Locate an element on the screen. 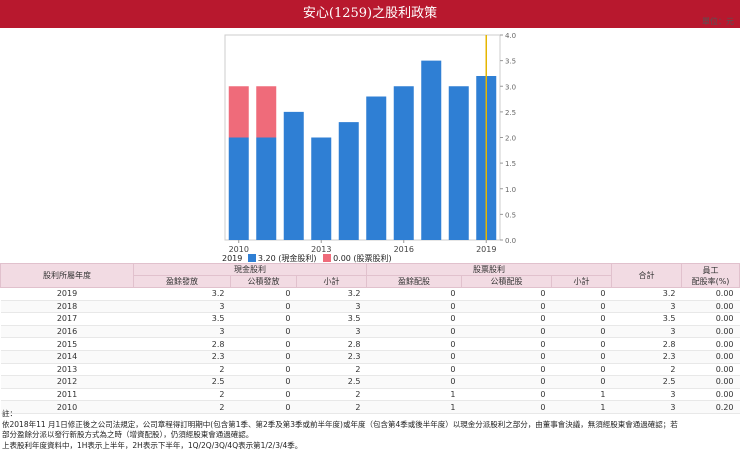 The height and width of the screenshot is (454, 740). header-total: 合計 is located at coordinates (646, 275).